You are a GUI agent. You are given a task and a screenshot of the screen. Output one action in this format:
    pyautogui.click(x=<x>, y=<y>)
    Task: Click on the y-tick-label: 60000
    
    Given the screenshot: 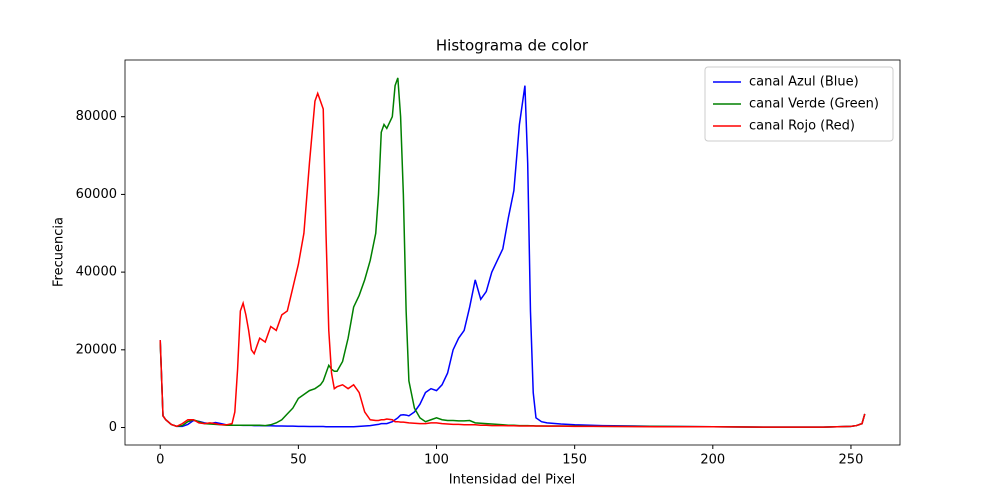 What is the action you would take?
    pyautogui.click(x=96, y=194)
    